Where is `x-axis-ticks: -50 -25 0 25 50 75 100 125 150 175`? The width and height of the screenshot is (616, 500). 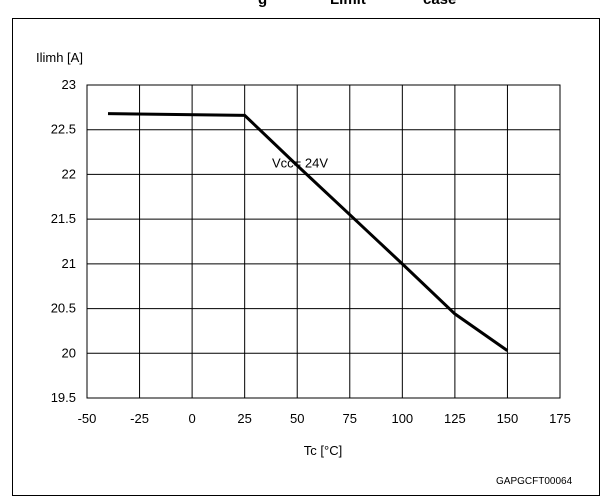 x-axis-ticks: -50 -25 0 25 50 75 100 125 150 175 is located at coordinates (324, 418).